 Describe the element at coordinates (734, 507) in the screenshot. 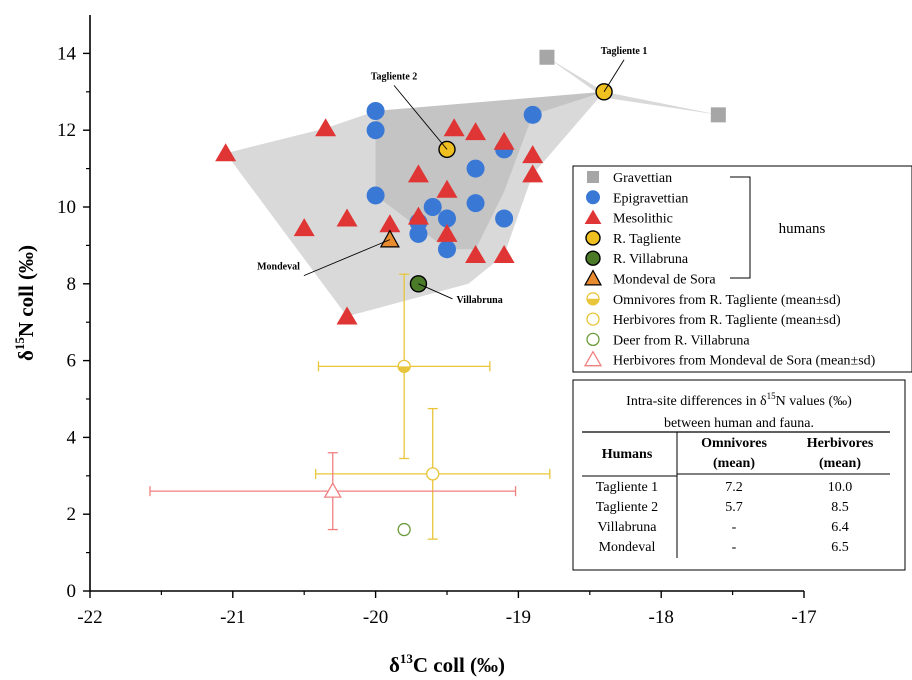

I see `table-row-omnivores: 5.7` at that location.